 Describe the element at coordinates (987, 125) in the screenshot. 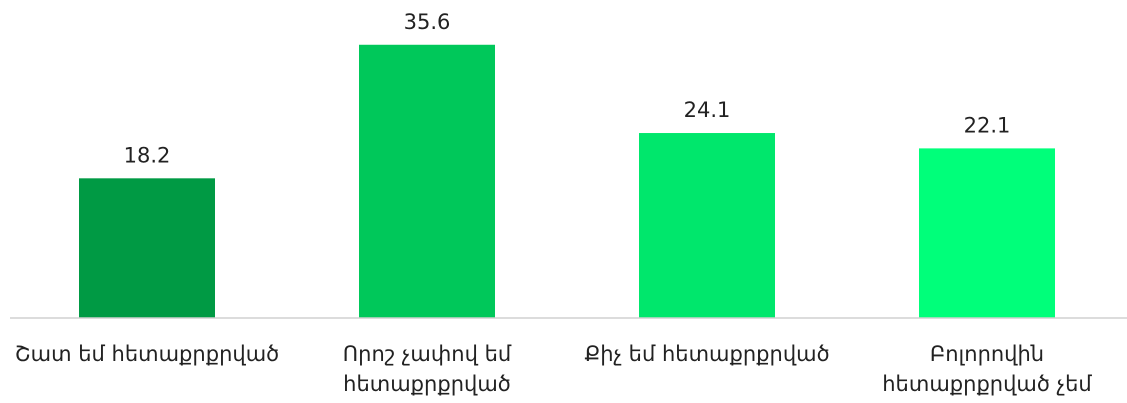

I see `value-label: 22.1` at that location.